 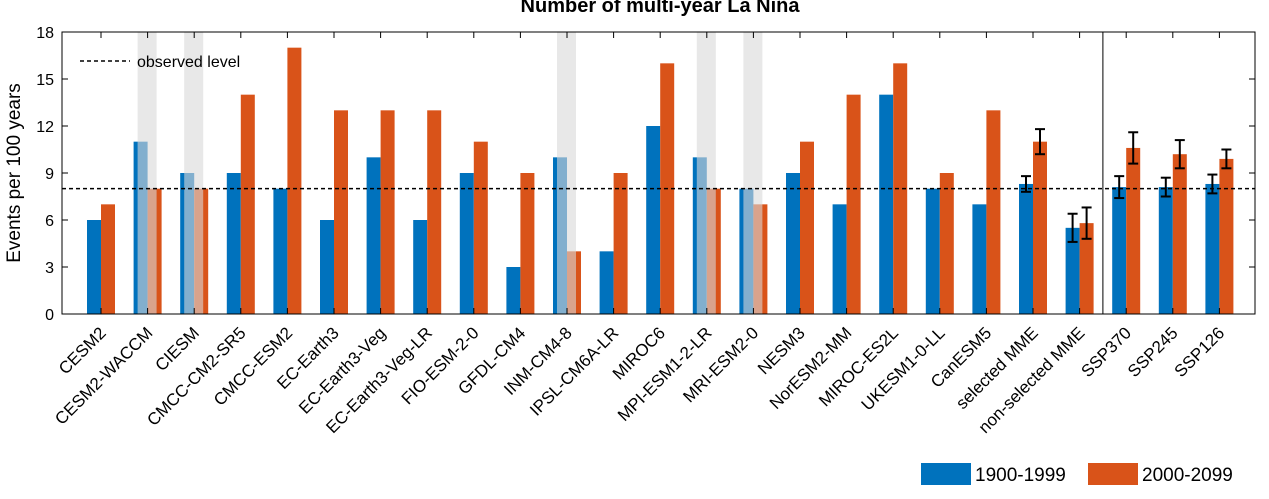 What do you see at coordinates (45, 80) in the screenshot?
I see `y-tick-label: 15` at bounding box center [45, 80].